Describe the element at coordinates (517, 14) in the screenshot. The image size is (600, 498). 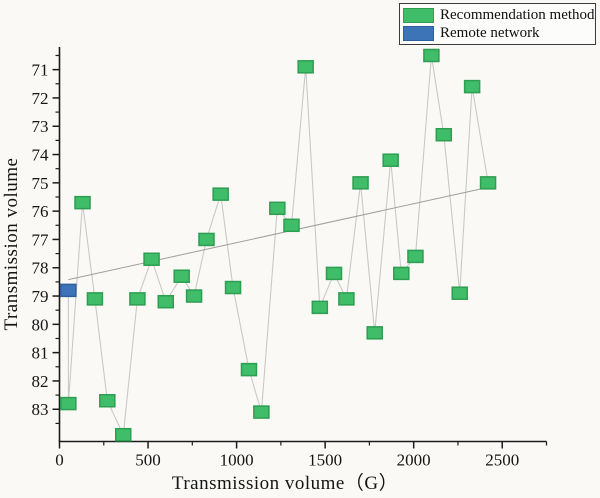
I see `legend-label: Recommendation method` at that location.